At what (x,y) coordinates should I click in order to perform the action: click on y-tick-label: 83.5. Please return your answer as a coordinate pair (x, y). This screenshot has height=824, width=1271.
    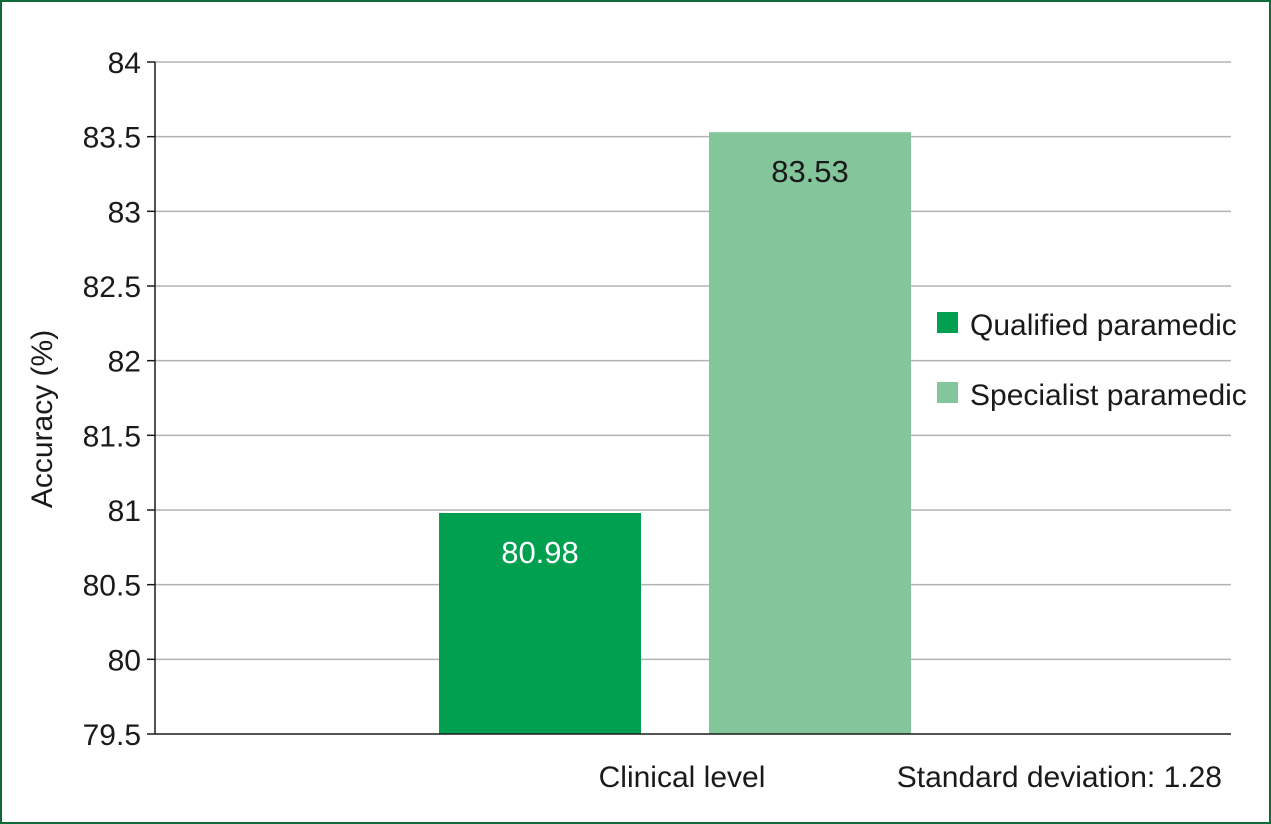
    Looking at the image, I should click on (112, 138).